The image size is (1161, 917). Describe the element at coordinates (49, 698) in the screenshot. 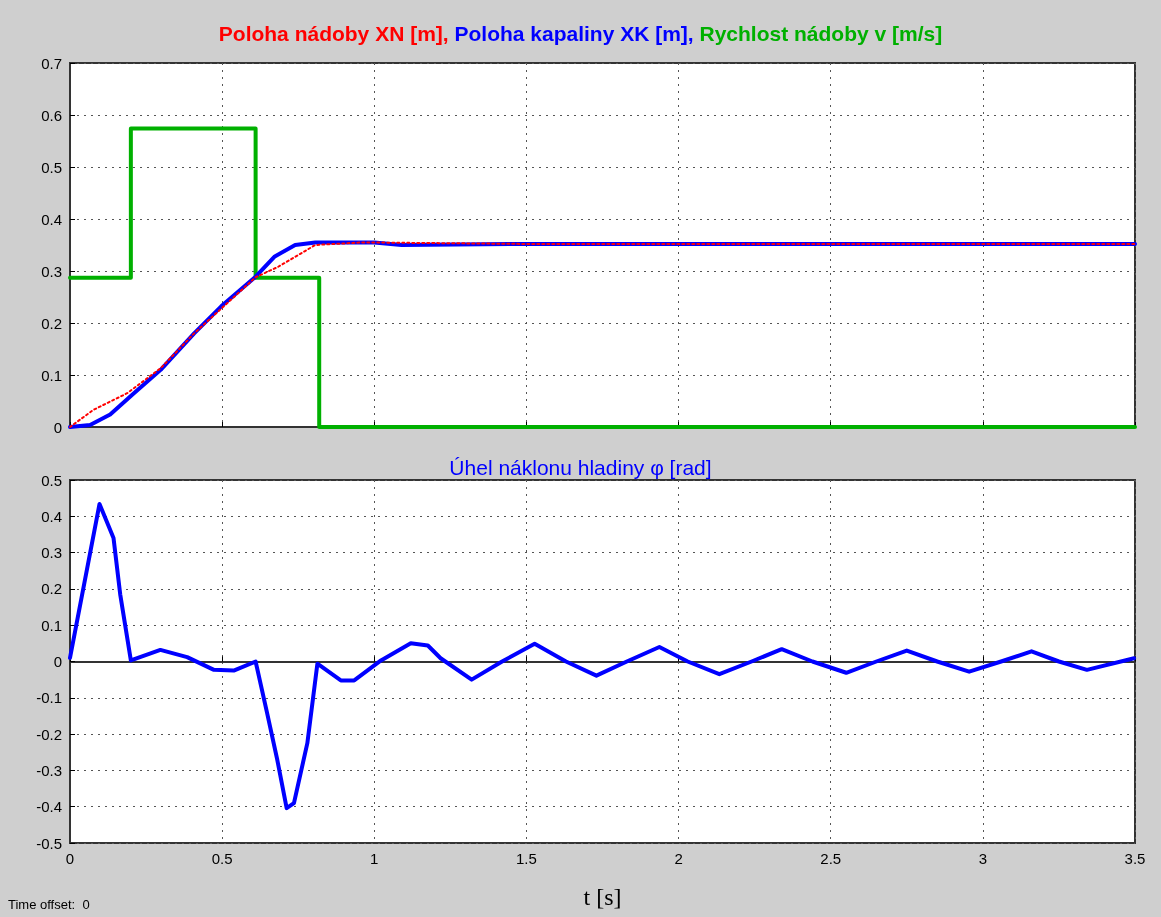

I see `y-tick-label: -0.1` at that location.